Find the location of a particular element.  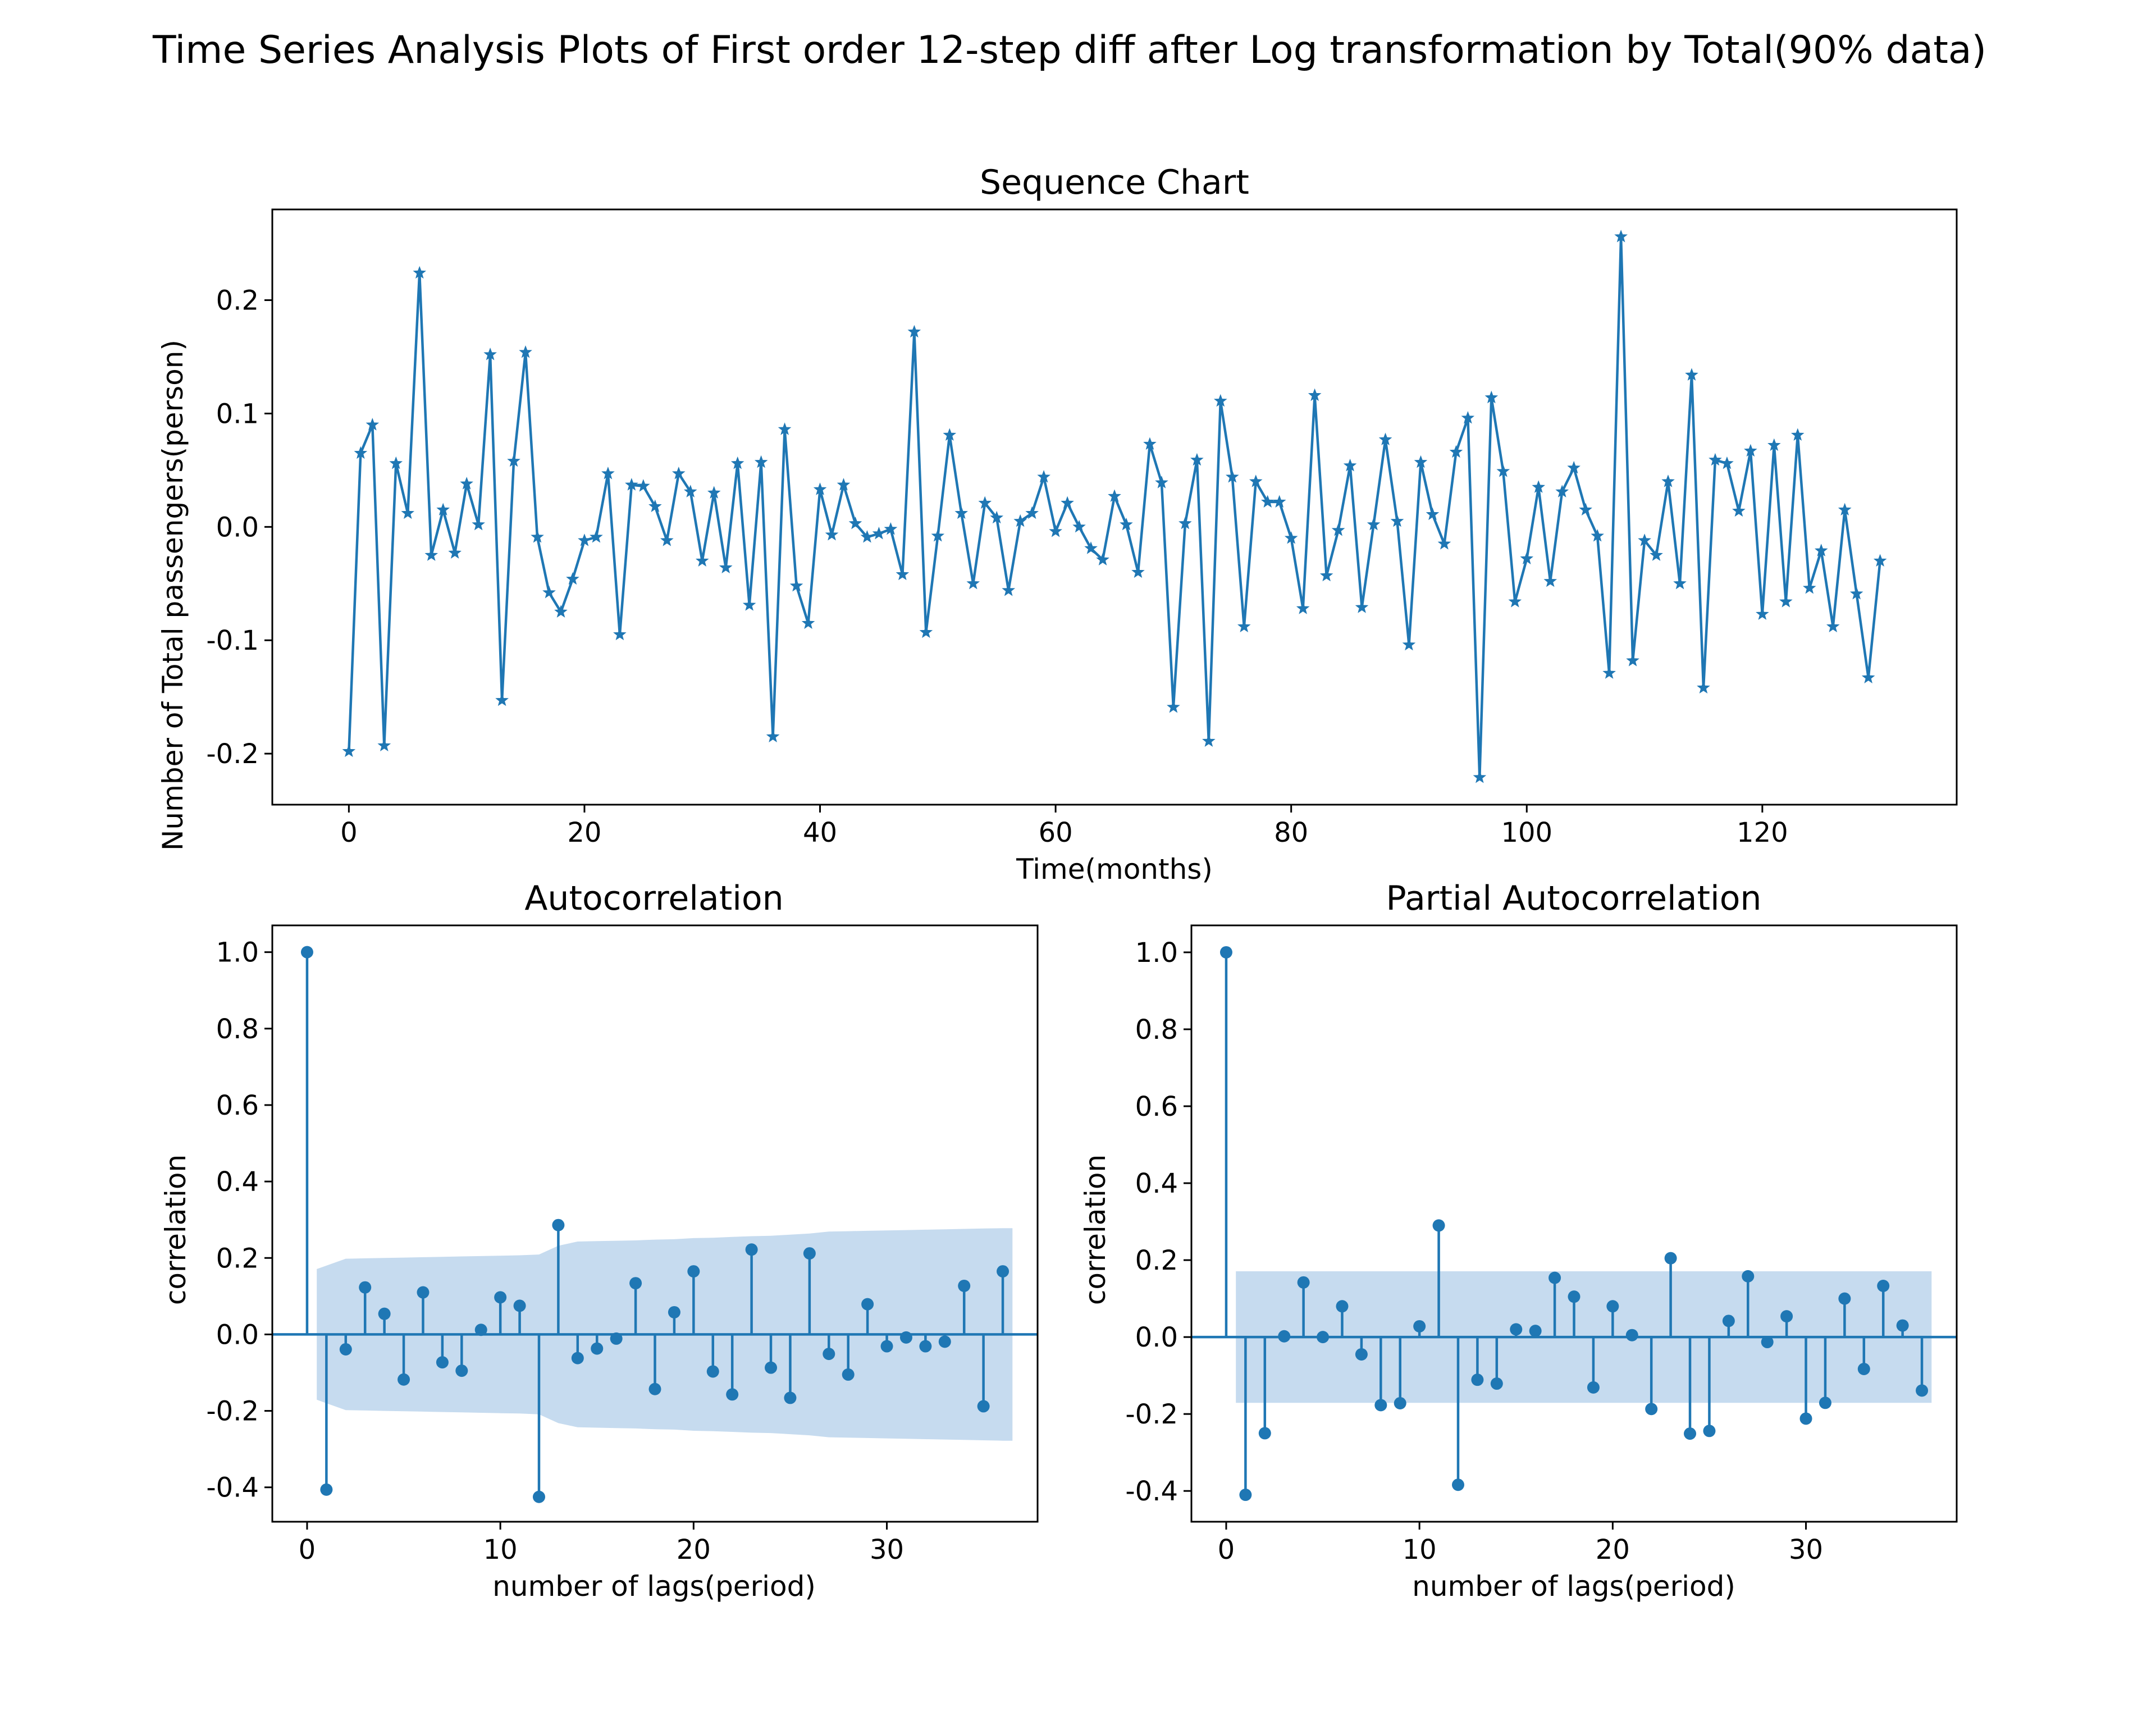

pacf-chart-xlabel: number of lags(period) is located at coordinates (1573, 1586).